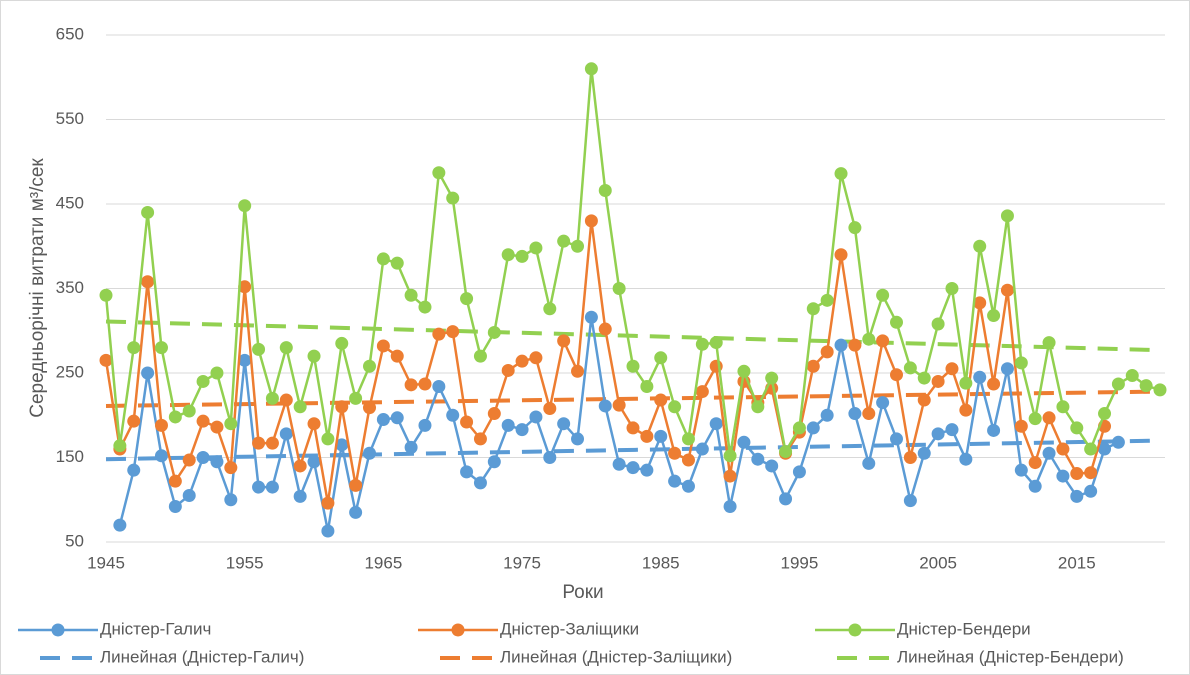 This screenshot has width=1190, height=675. Describe the element at coordinates (37, 288) in the screenshot. I see `y-axis-label: Середньорічні витрати м³/сек` at that location.